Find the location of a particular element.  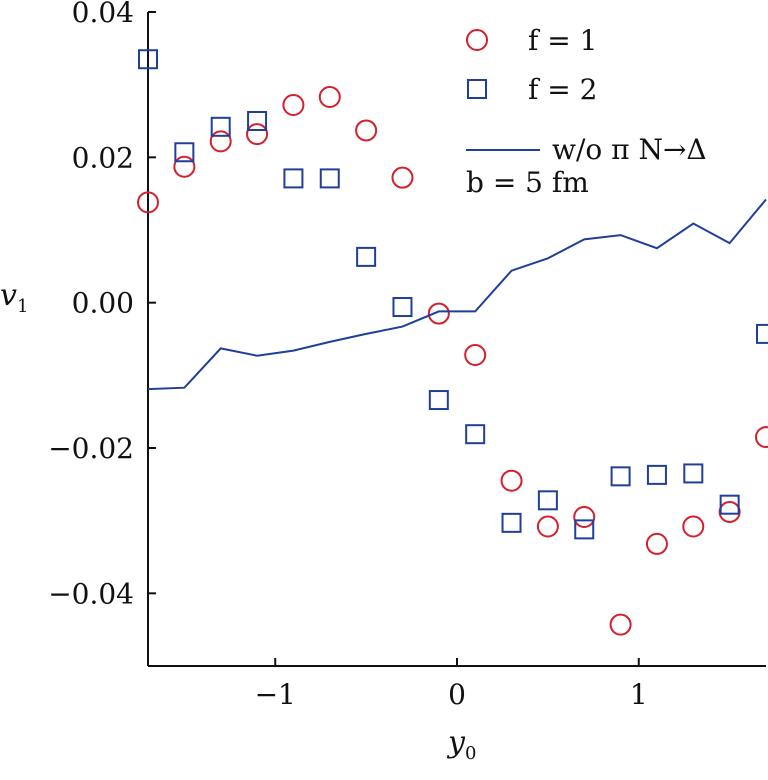

y-axis-label-symbol: v is located at coordinates (8, 295).